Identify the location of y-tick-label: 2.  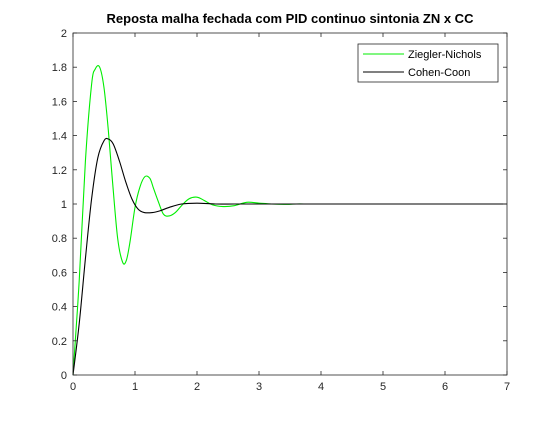
(64, 34).